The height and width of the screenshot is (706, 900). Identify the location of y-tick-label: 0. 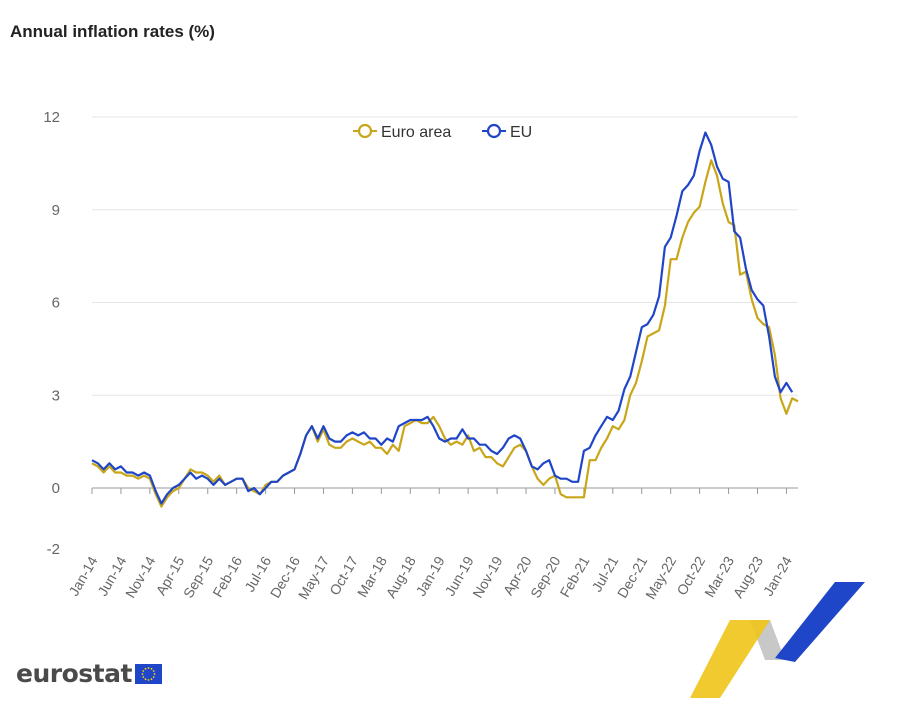
(56, 488).